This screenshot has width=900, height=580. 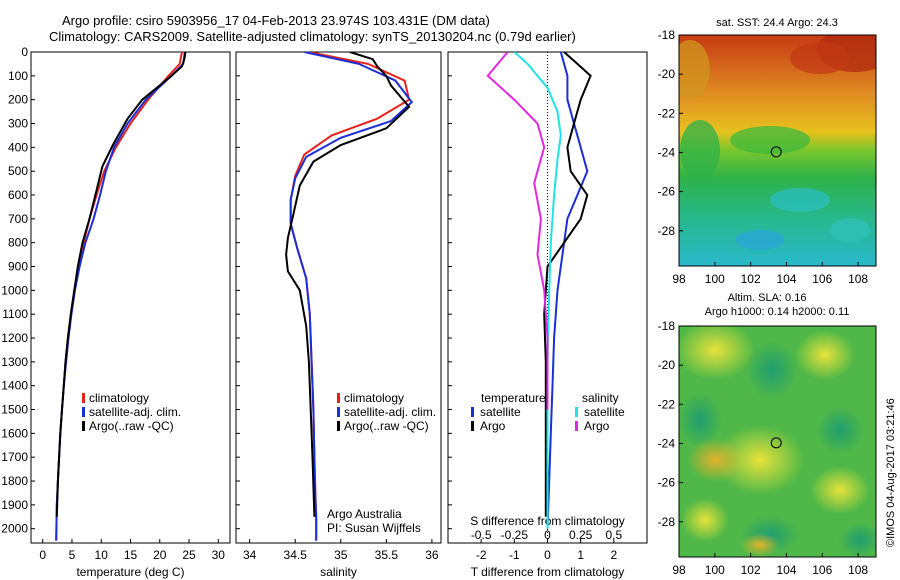 I want to click on sla-map-ytick-label: -26, so click(x=667, y=483).